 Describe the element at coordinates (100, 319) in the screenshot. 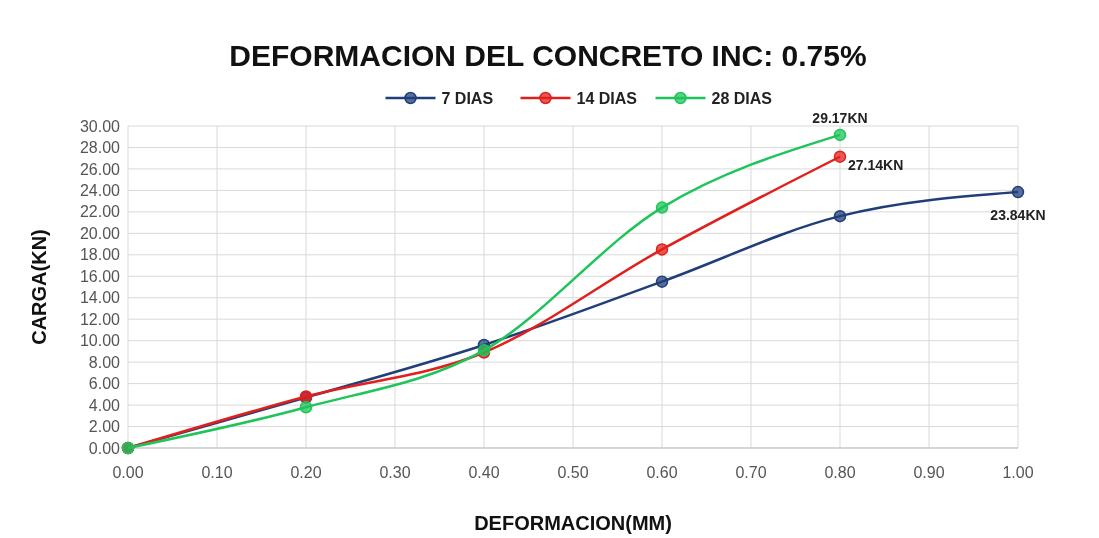

I see `y-tick-label: 12.00` at that location.